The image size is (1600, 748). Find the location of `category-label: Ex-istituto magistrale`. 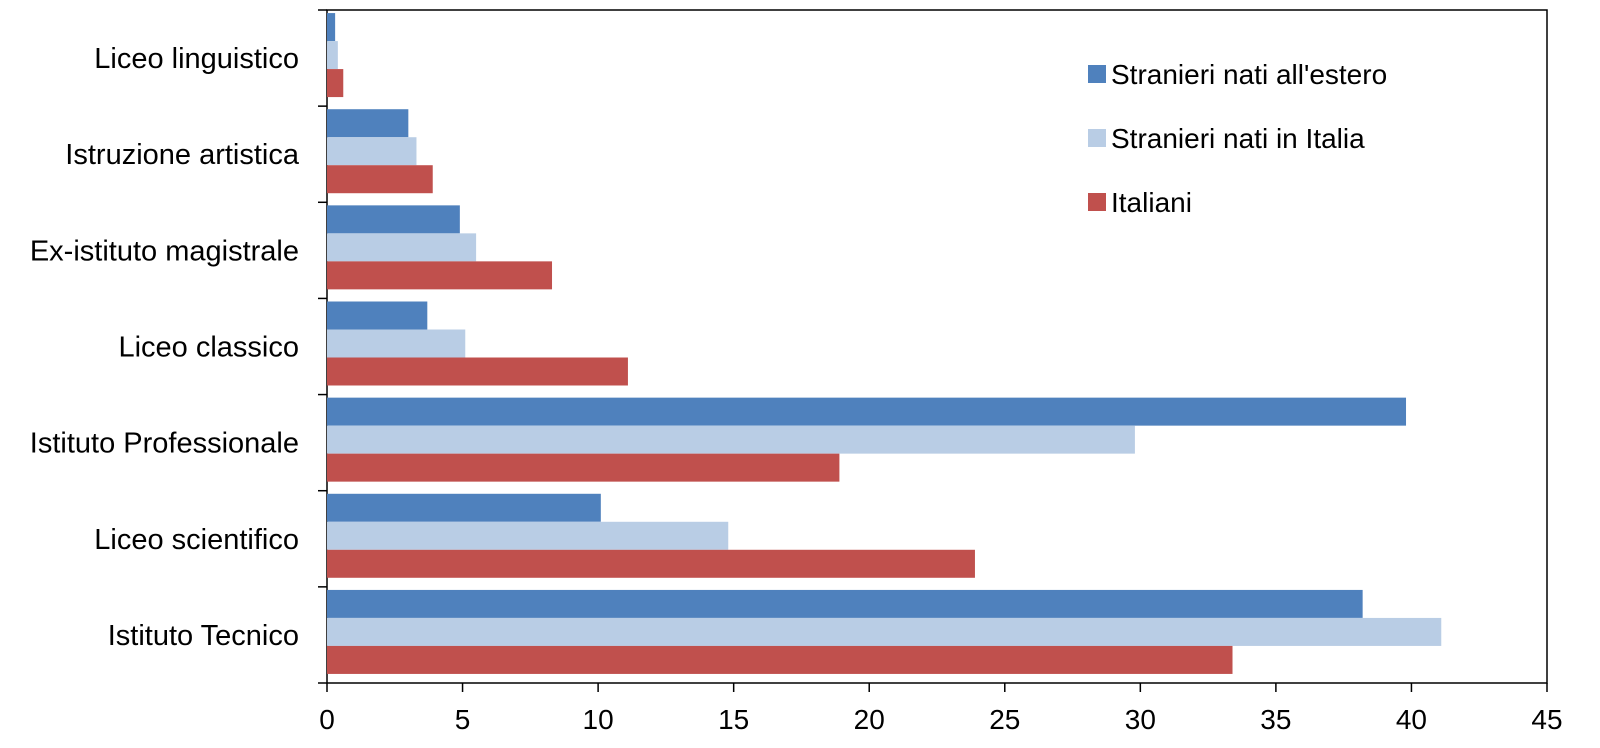

category-label: Ex-istituto magistrale is located at coordinates (164, 251).